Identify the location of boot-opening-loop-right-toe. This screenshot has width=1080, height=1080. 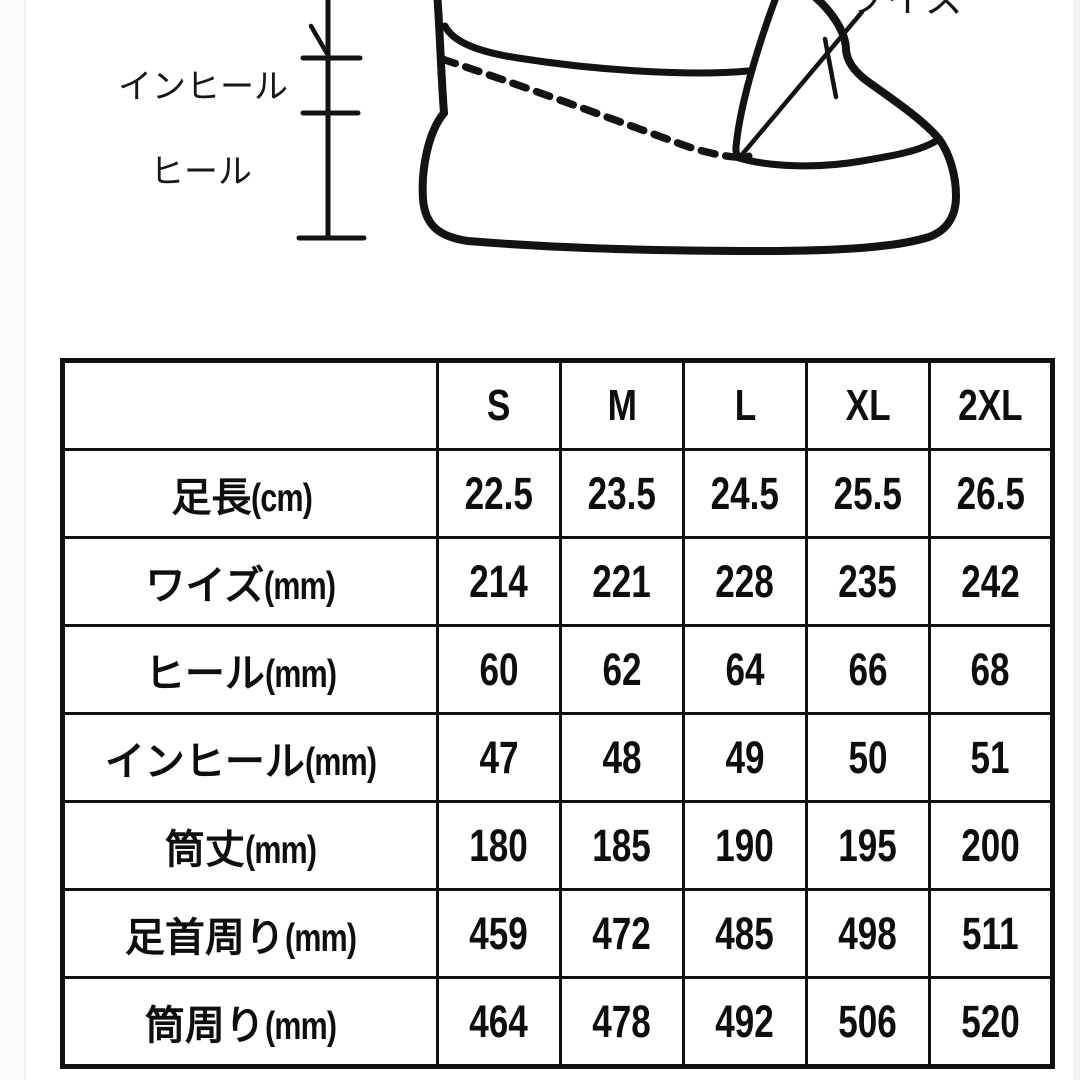
(877, 71).